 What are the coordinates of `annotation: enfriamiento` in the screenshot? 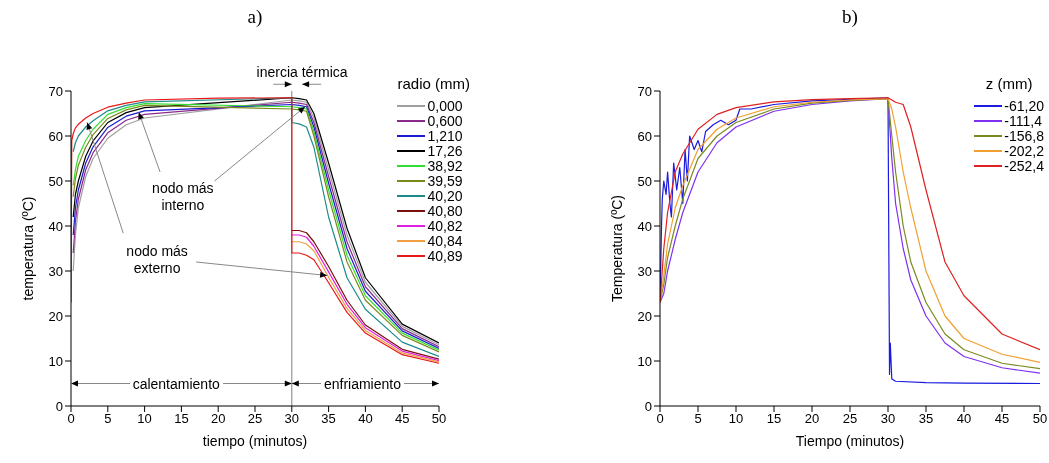 It's located at (362, 383).